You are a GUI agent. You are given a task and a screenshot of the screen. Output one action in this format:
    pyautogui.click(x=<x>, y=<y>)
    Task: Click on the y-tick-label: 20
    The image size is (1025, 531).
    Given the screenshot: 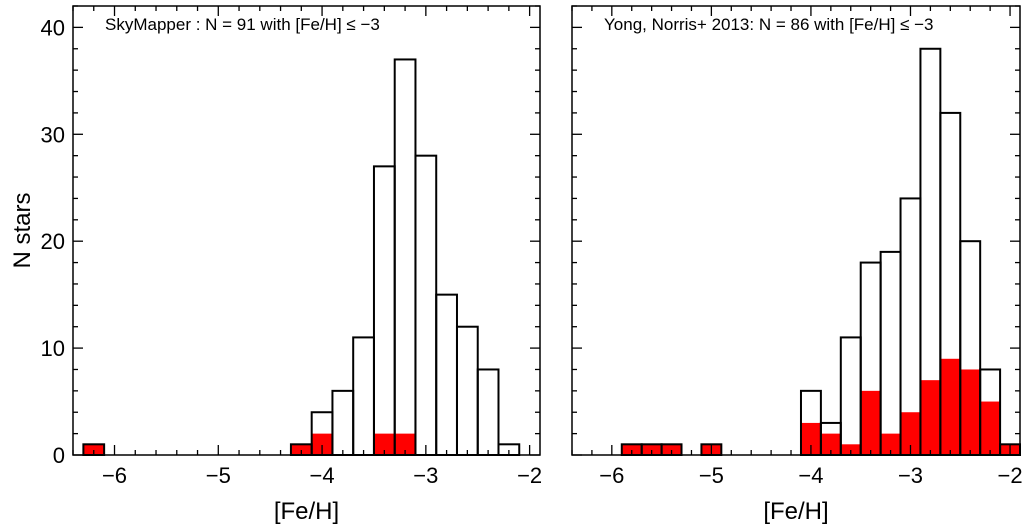 What is the action you would take?
    pyautogui.click(x=53, y=241)
    